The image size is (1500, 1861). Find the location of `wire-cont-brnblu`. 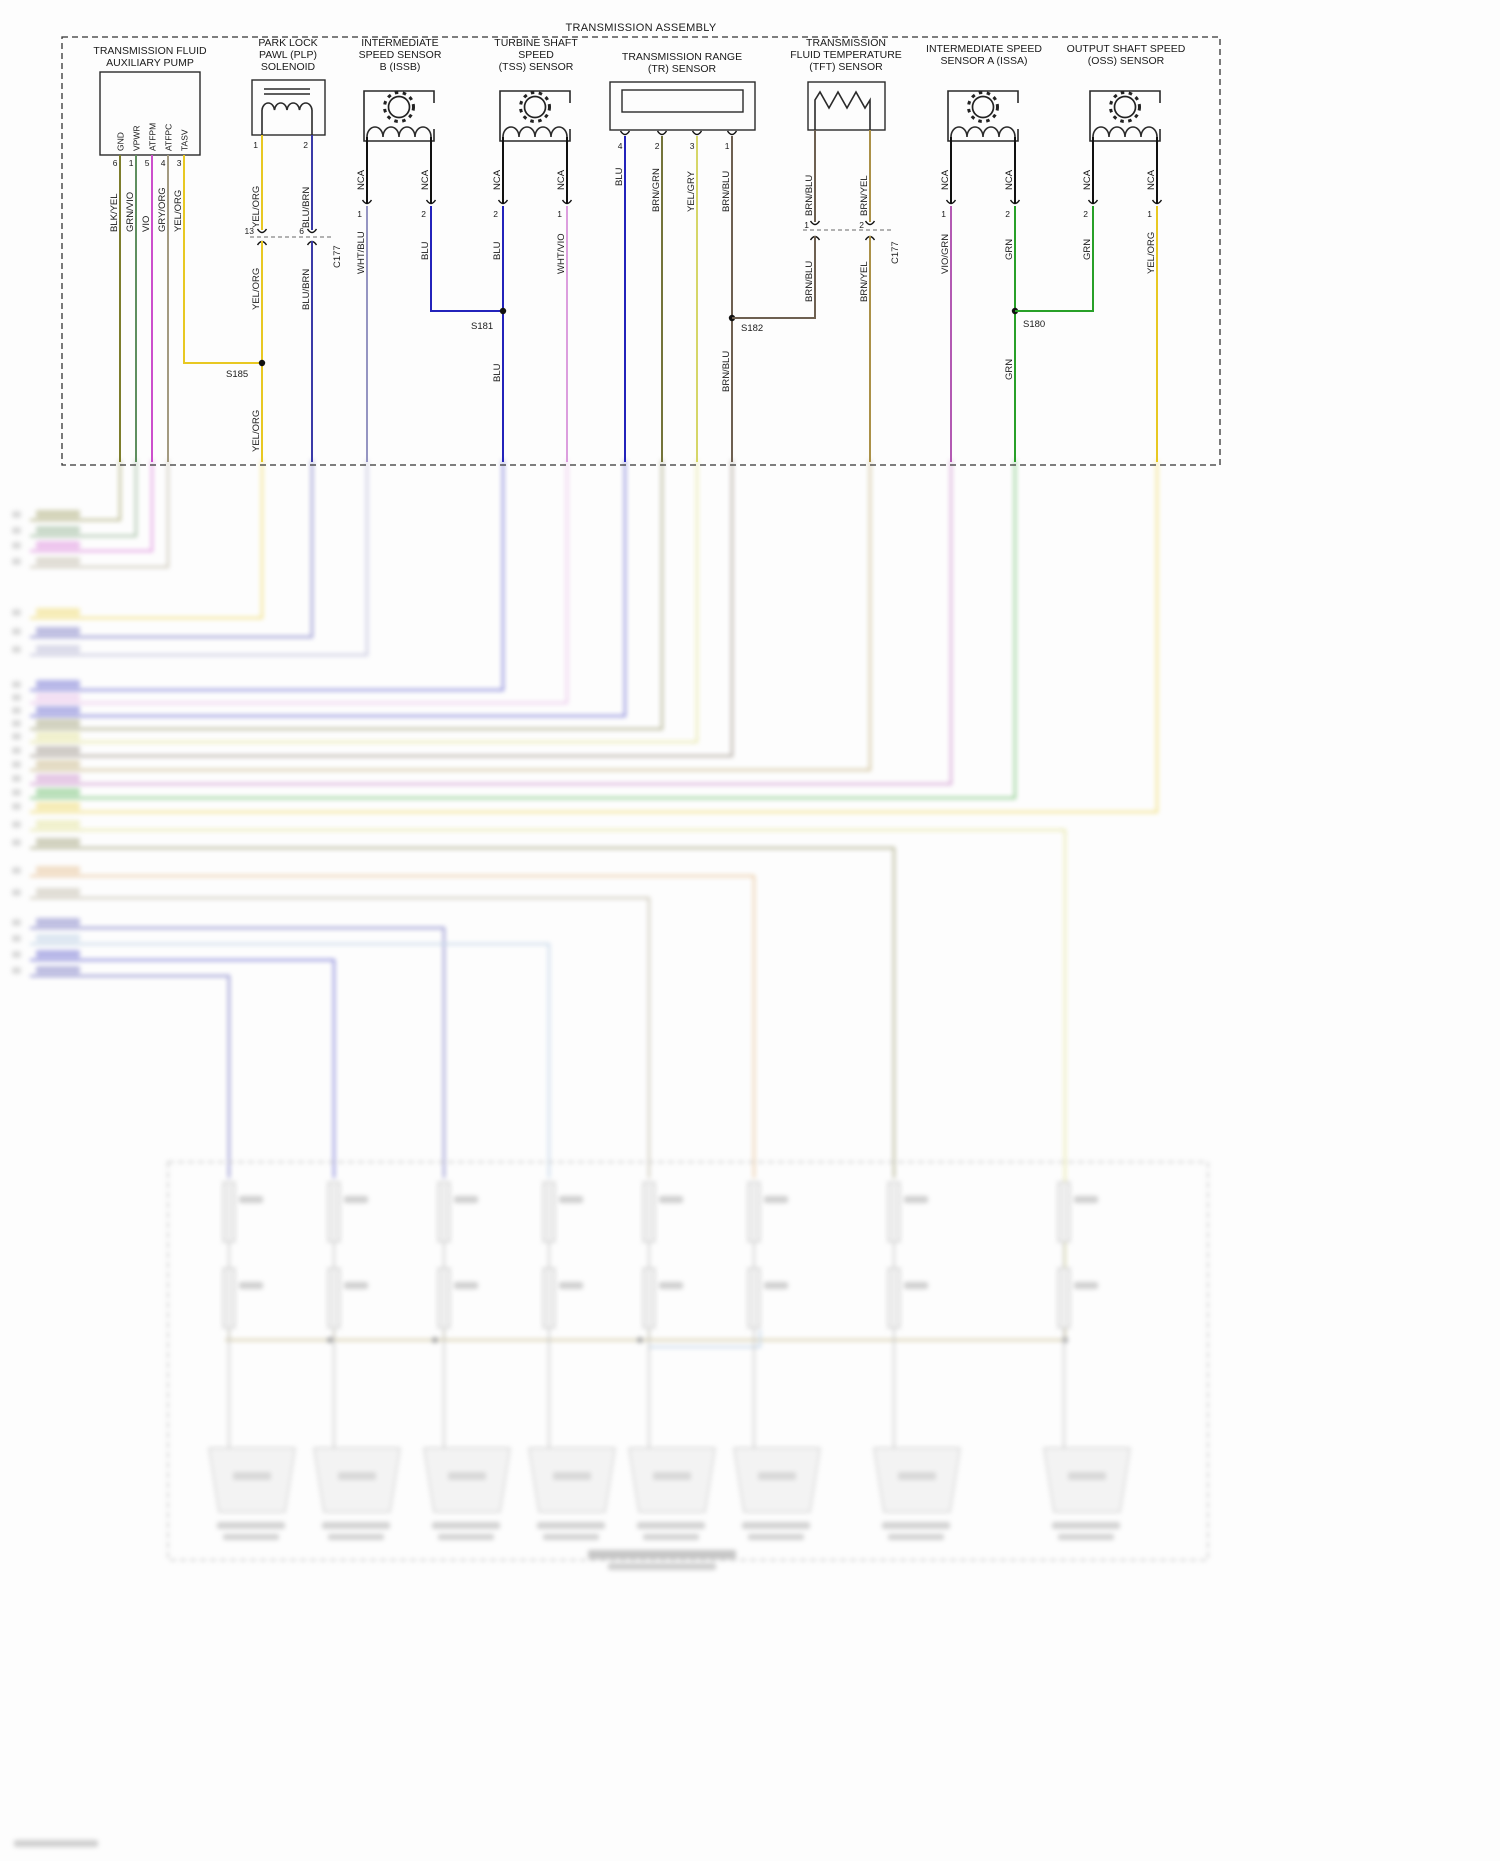

wire-cont-brnblu is located at coordinates (381, 608).